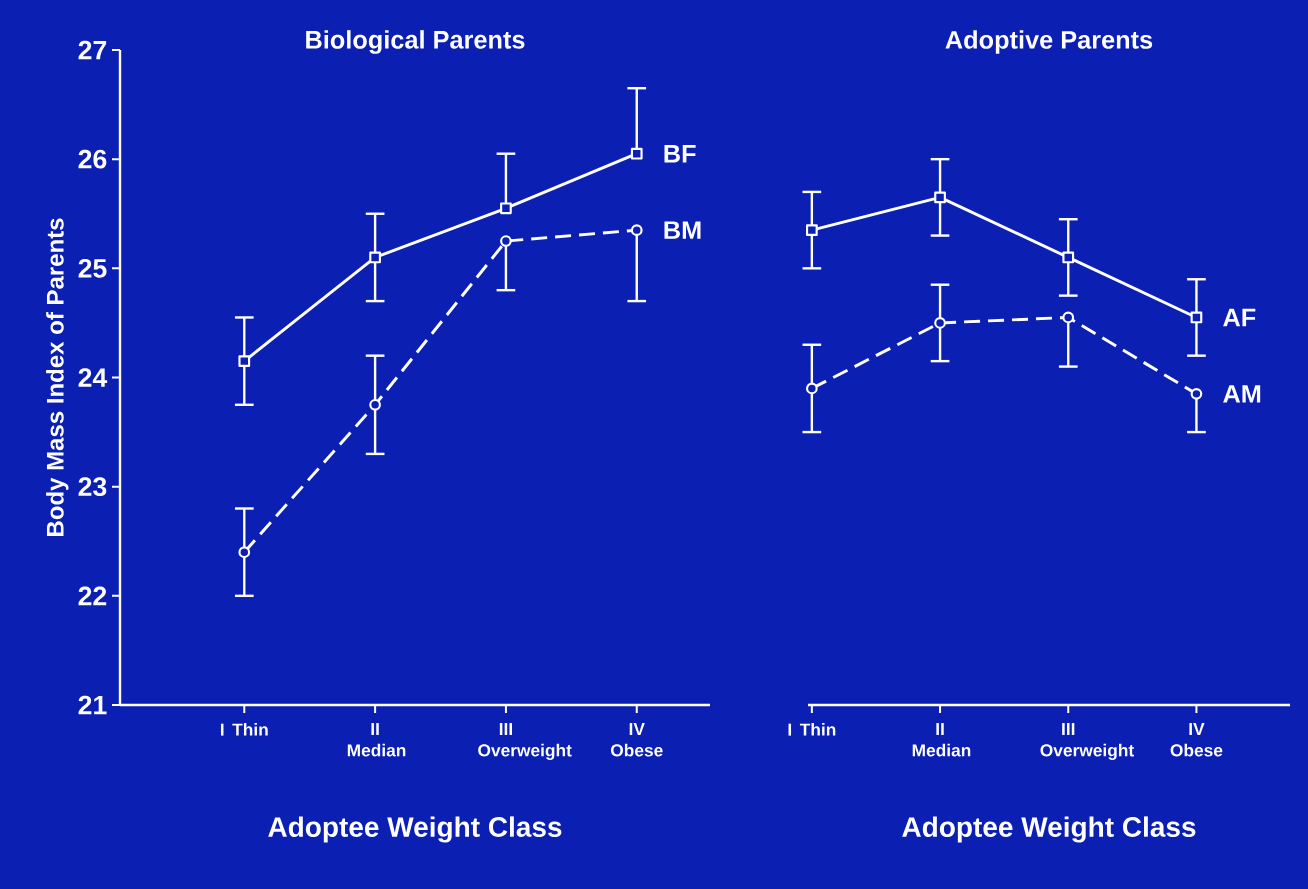 Image resolution: width=1308 pixels, height=889 pixels. Describe the element at coordinates (92, 159) in the screenshot. I see `y-tick-label: 26` at that location.